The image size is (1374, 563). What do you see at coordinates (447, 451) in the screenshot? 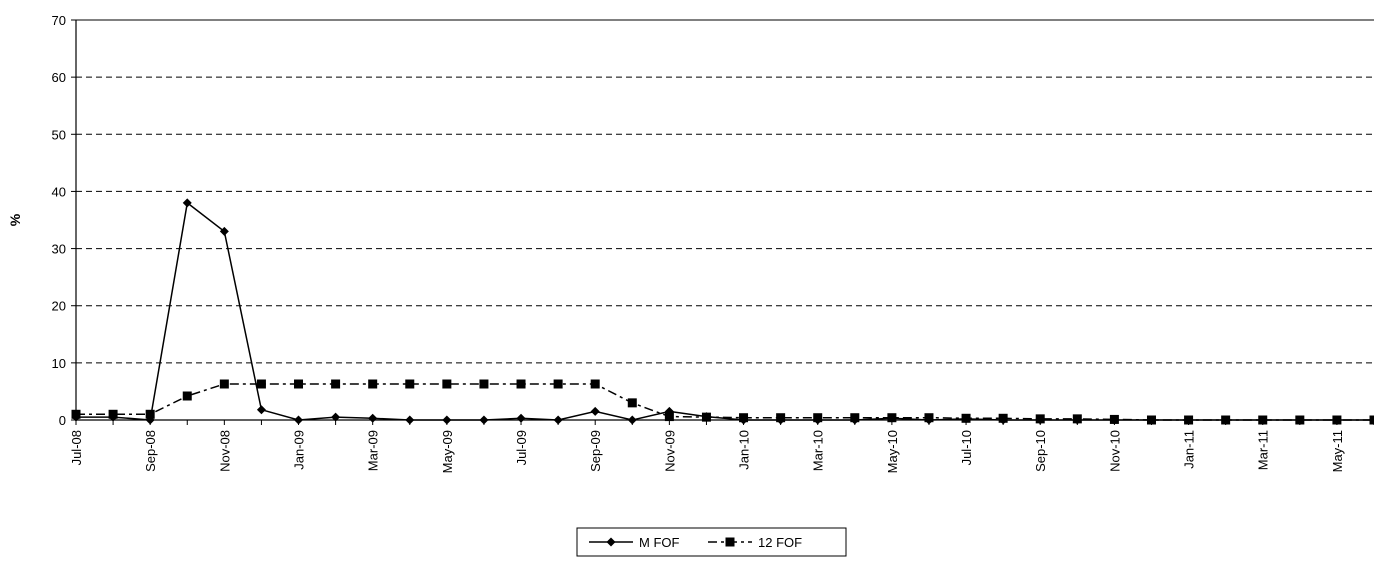
I see `x-tick-label: May-09` at bounding box center [447, 451].